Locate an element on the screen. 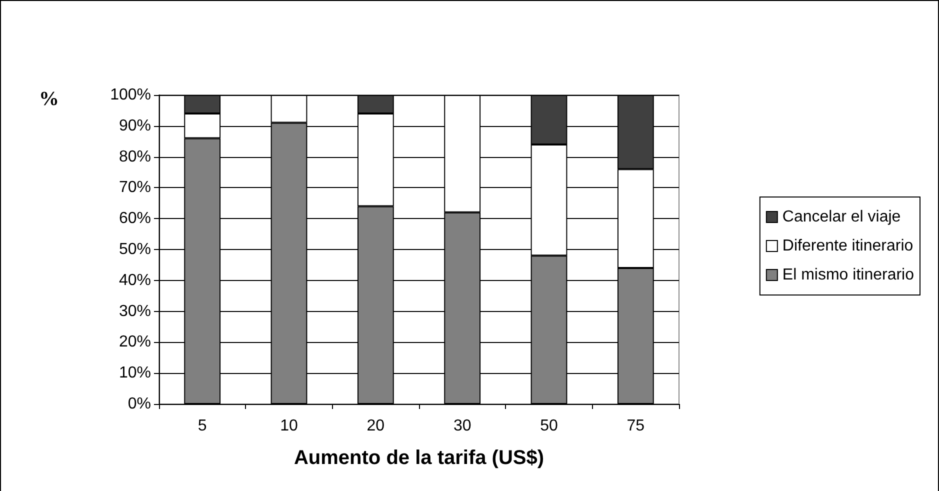 The image size is (939, 491). x-tick-label: 5 is located at coordinates (202, 426).